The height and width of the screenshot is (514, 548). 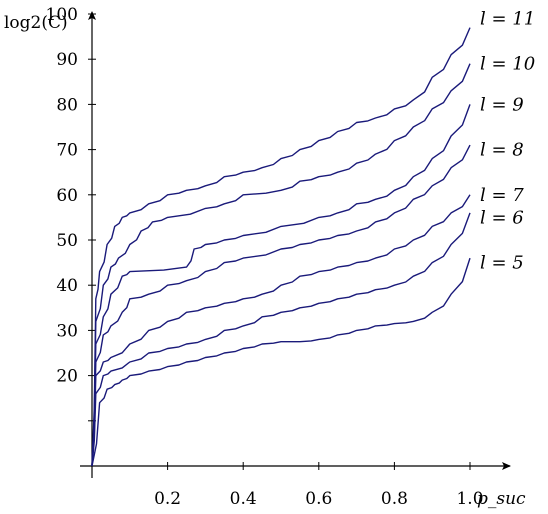 What do you see at coordinates (502, 217) in the screenshot?
I see `series-label: l = 6` at bounding box center [502, 217].